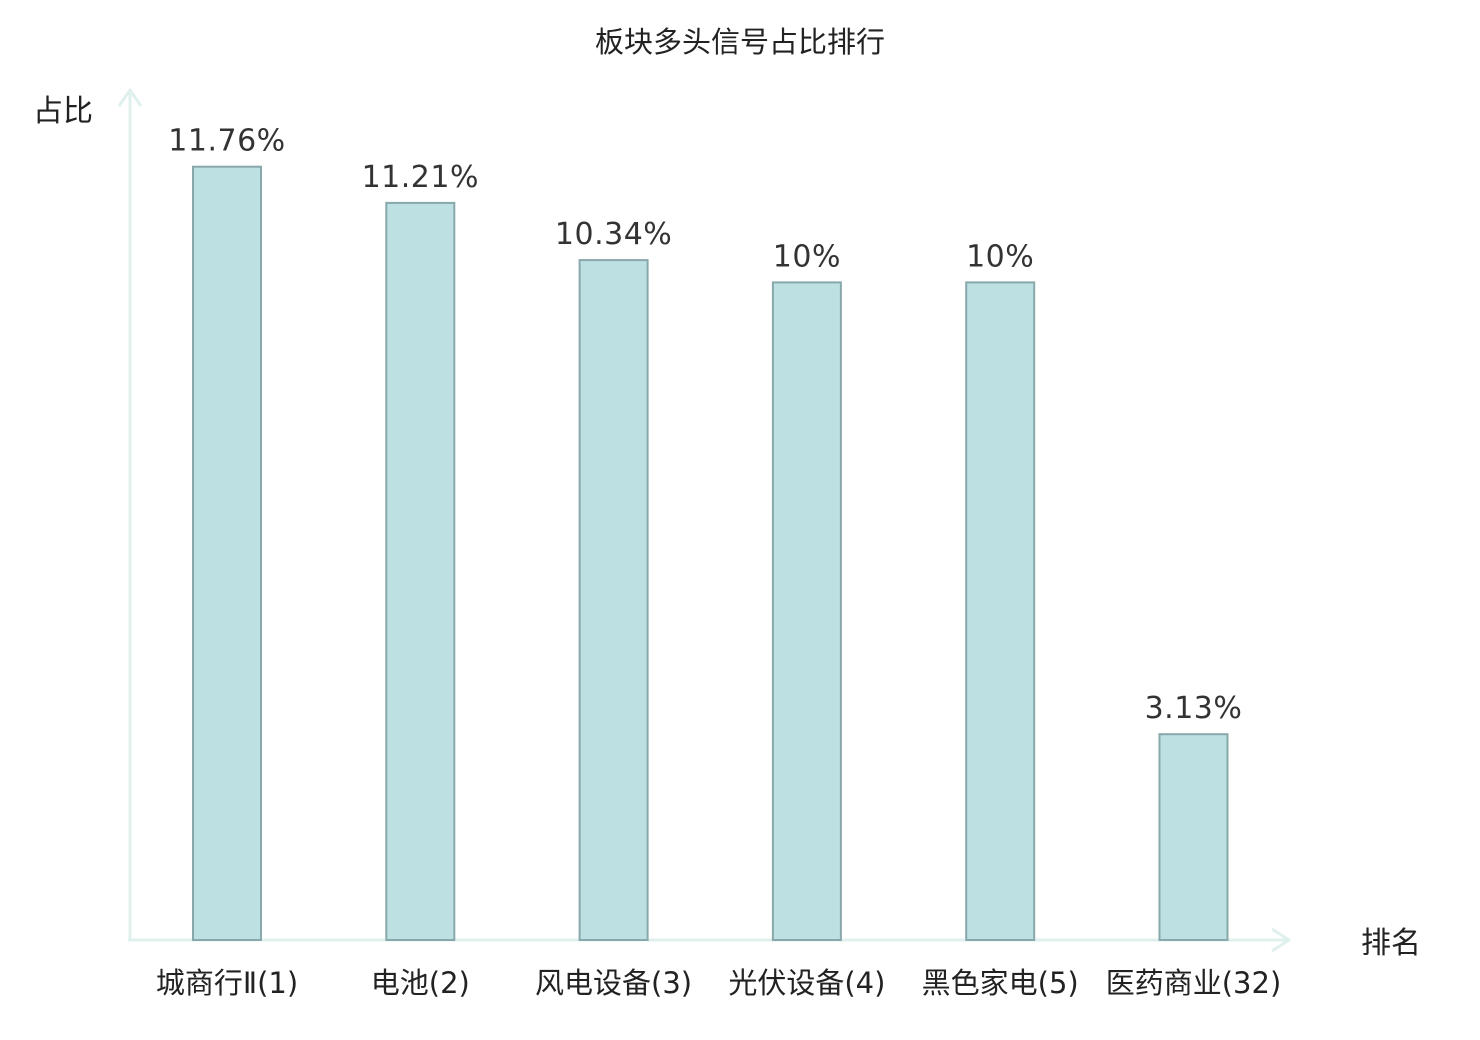  What do you see at coordinates (671, 983) in the screenshot?
I see `category-rank: (3)` at bounding box center [671, 983].